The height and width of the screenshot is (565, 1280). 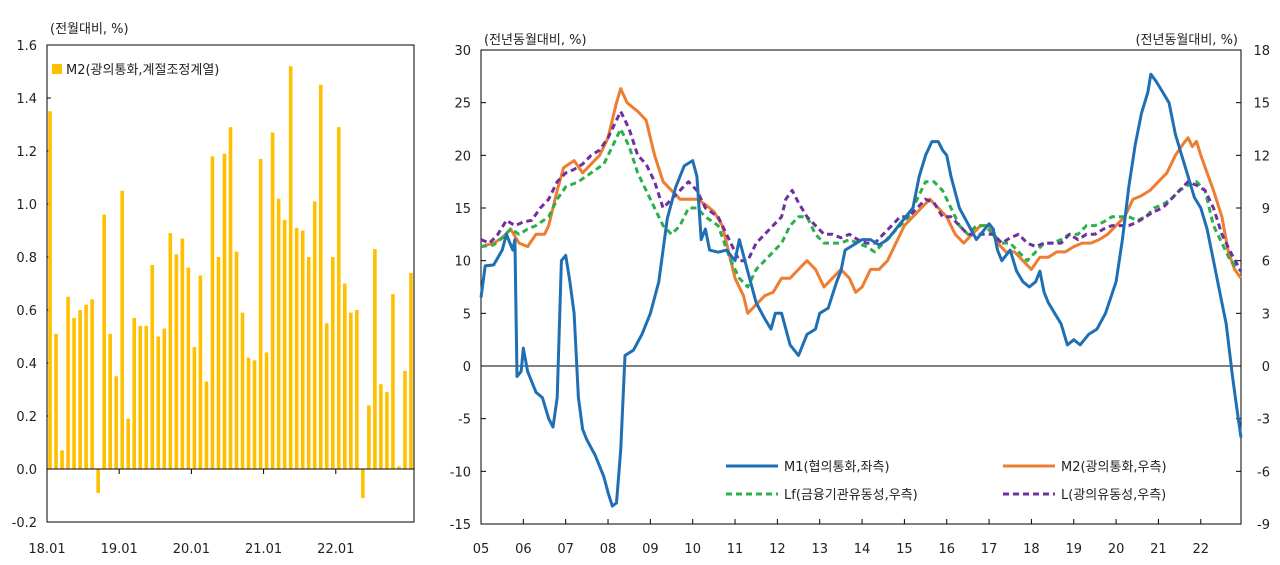 I want to click on right-y-tick-label: -3, so click(x=1263, y=420).